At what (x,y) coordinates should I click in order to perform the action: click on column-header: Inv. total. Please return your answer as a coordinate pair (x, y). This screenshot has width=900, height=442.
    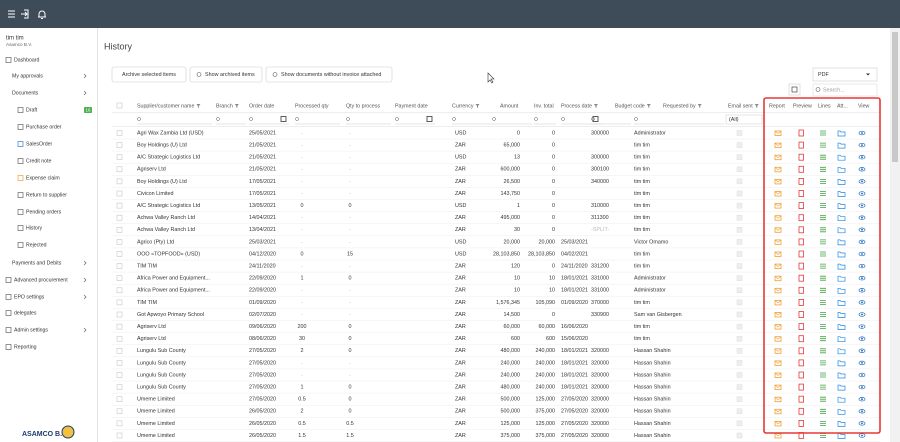
    Looking at the image, I should click on (544, 106).